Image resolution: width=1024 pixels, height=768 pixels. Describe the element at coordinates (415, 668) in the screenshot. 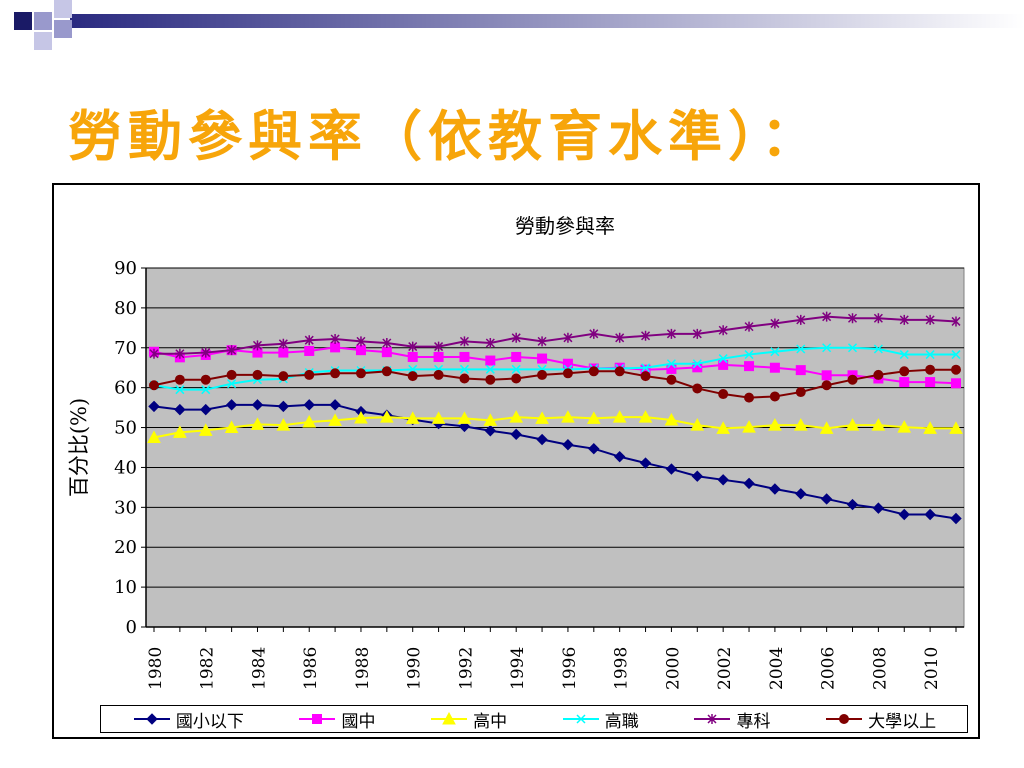

I see `x-tick-label: 1990` at that location.